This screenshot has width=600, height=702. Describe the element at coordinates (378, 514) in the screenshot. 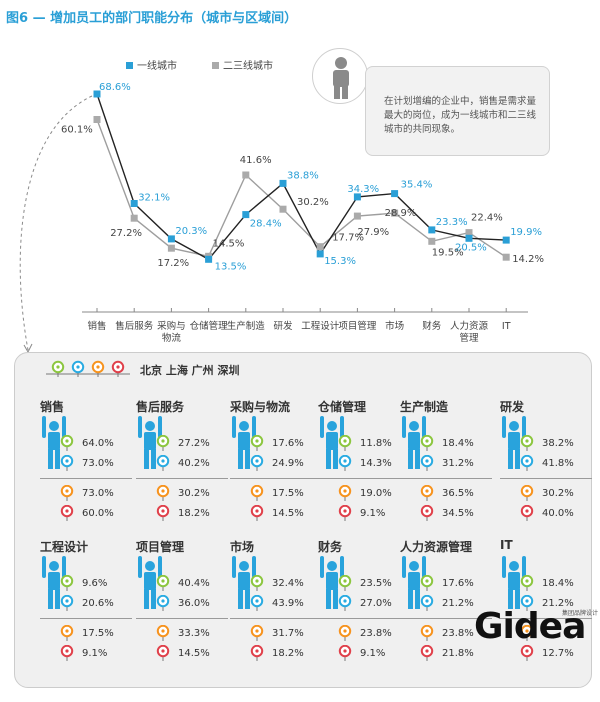

I see `city-value-row: 9.1%` at that location.